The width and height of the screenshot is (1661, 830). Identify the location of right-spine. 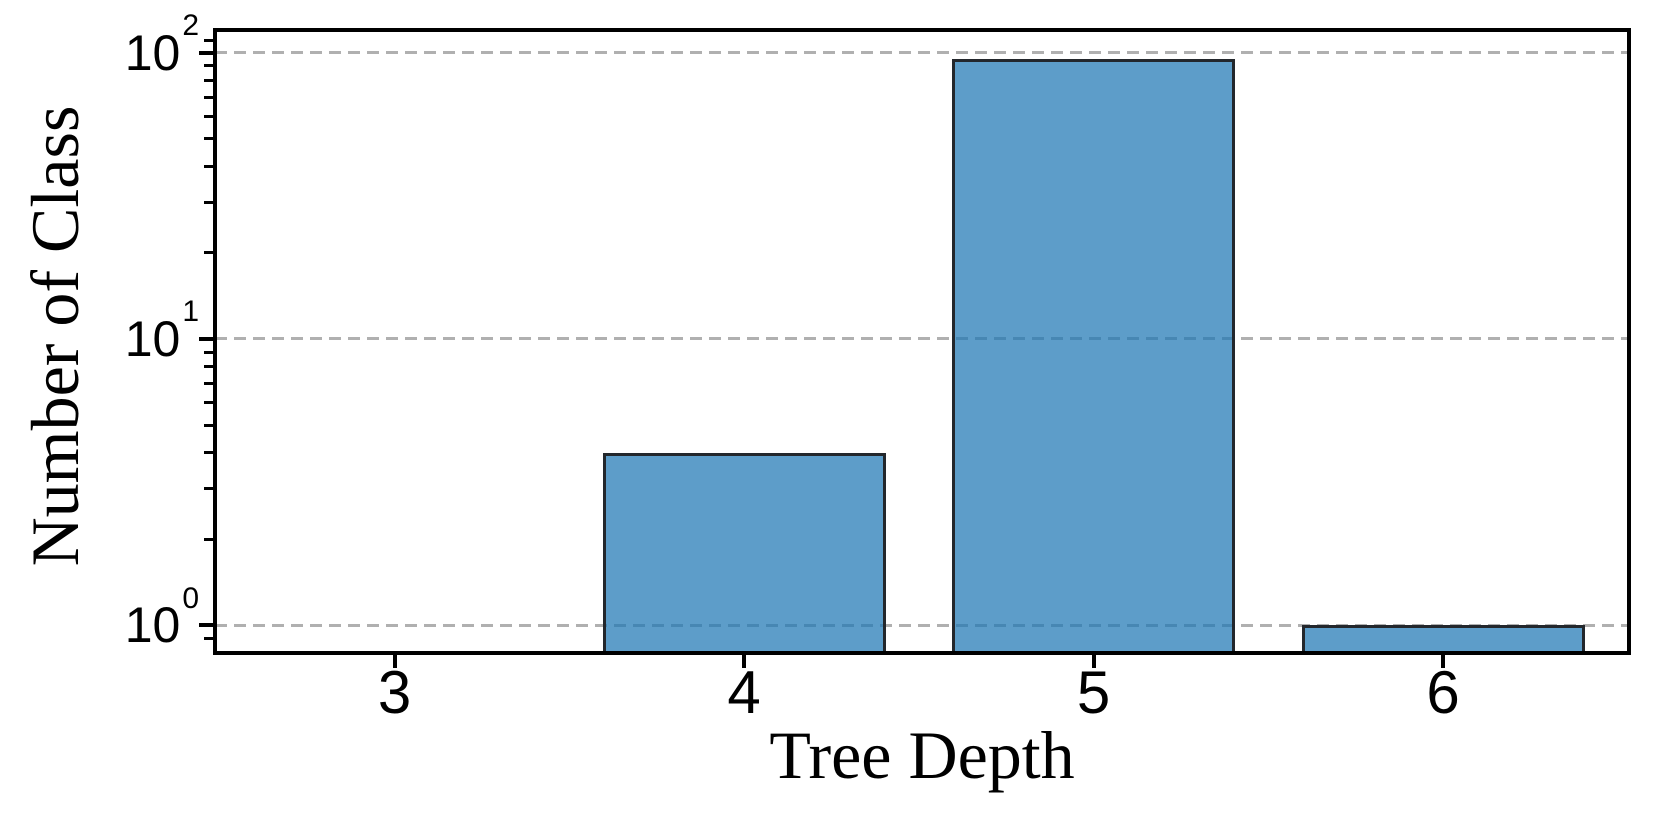
(1629, 341).